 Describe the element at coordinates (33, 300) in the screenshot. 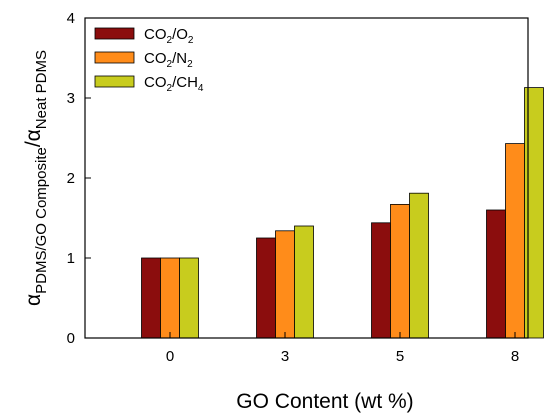

I see `y-label-alpha-1: α` at that location.